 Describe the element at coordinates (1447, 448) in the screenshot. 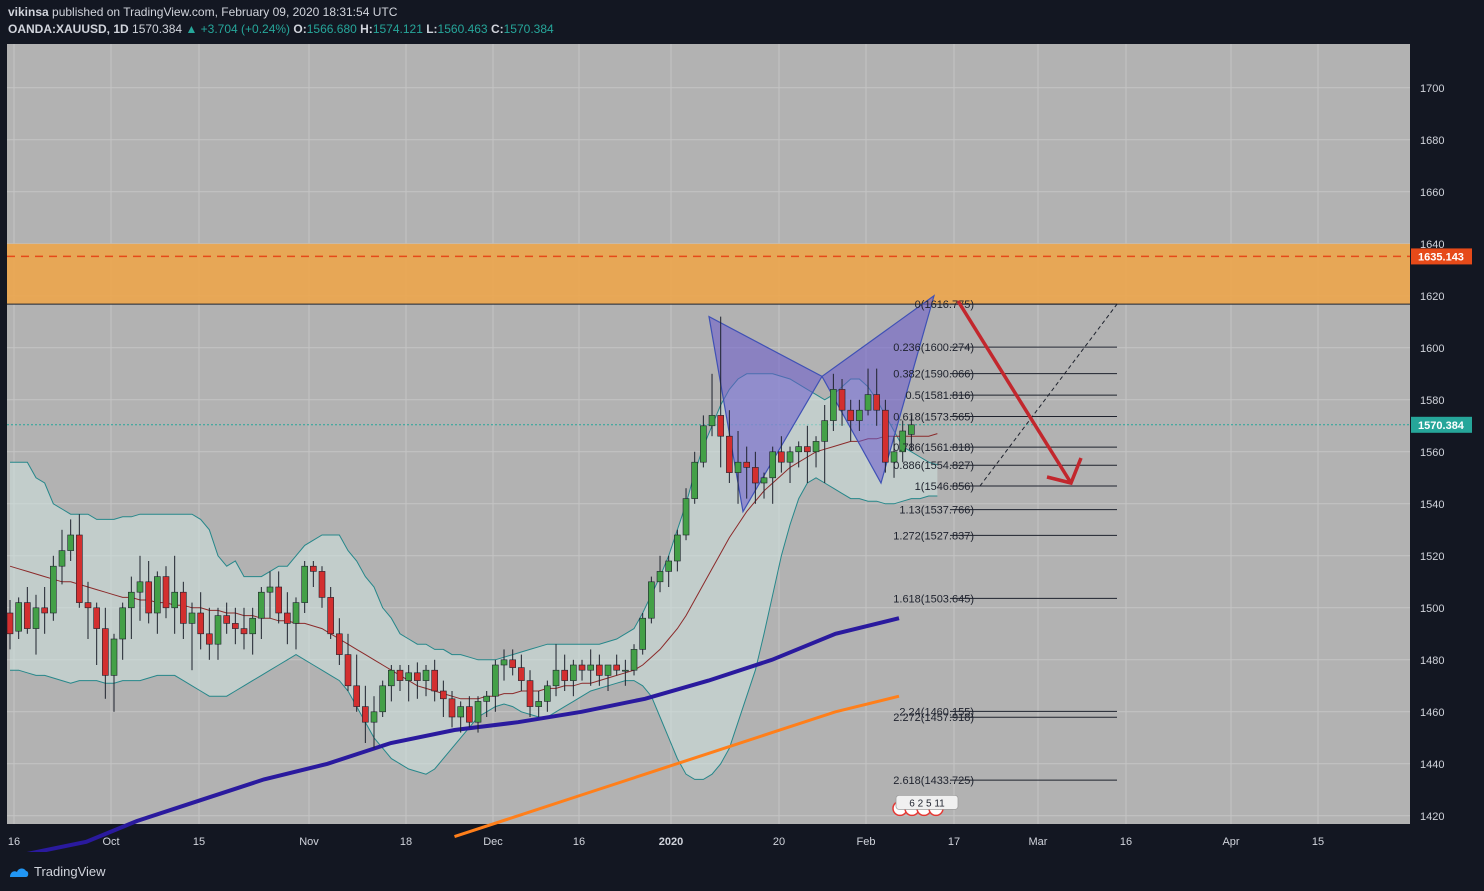

I see `price-axis-background` at that location.